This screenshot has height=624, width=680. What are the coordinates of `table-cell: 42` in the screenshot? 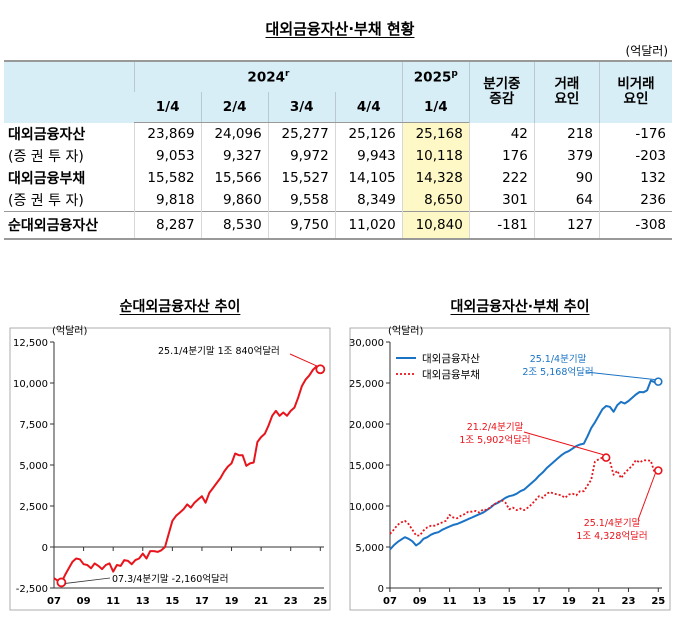 It's located at (501, 133).